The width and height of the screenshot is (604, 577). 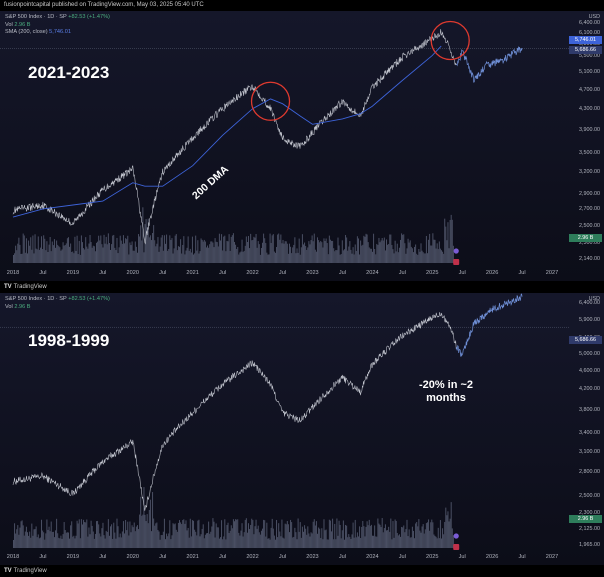 What do you see at coordinates (43, 273) in the screenshot?
I see `x-tick-label: Jul` at bounding box center [43, 273].